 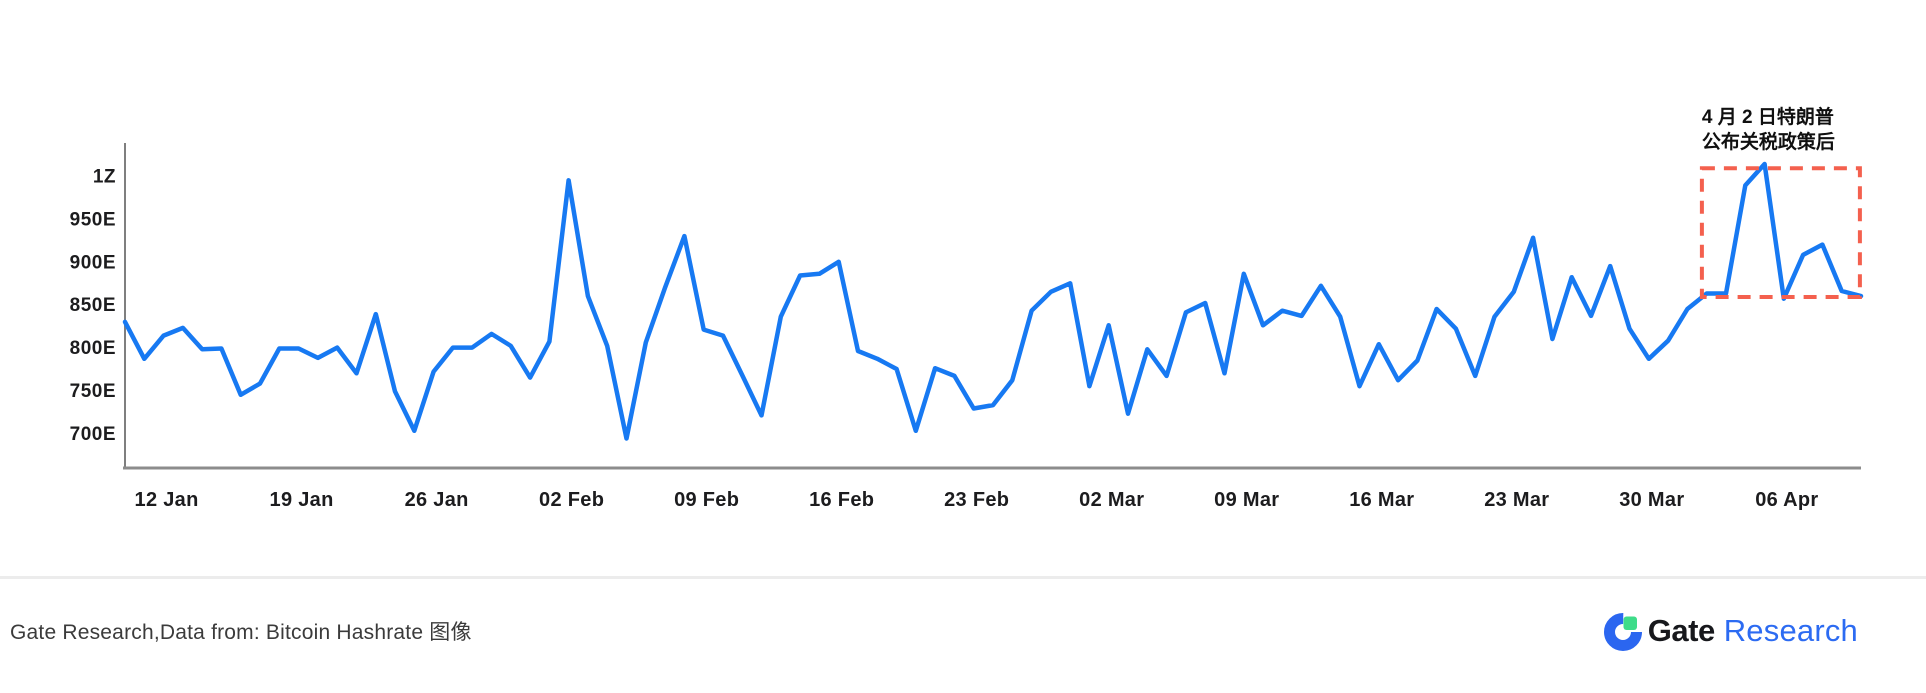 I want to click on x-tick-label: 12 Jan, so click(x=167, y=500).